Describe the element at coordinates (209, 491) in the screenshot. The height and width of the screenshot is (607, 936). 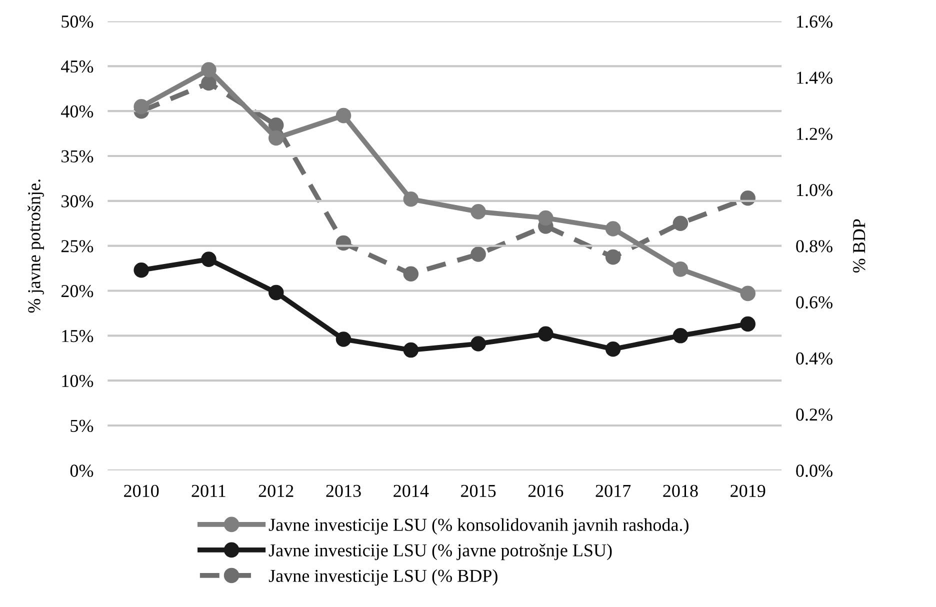
I see `x-tick-label: 2011` at that location.